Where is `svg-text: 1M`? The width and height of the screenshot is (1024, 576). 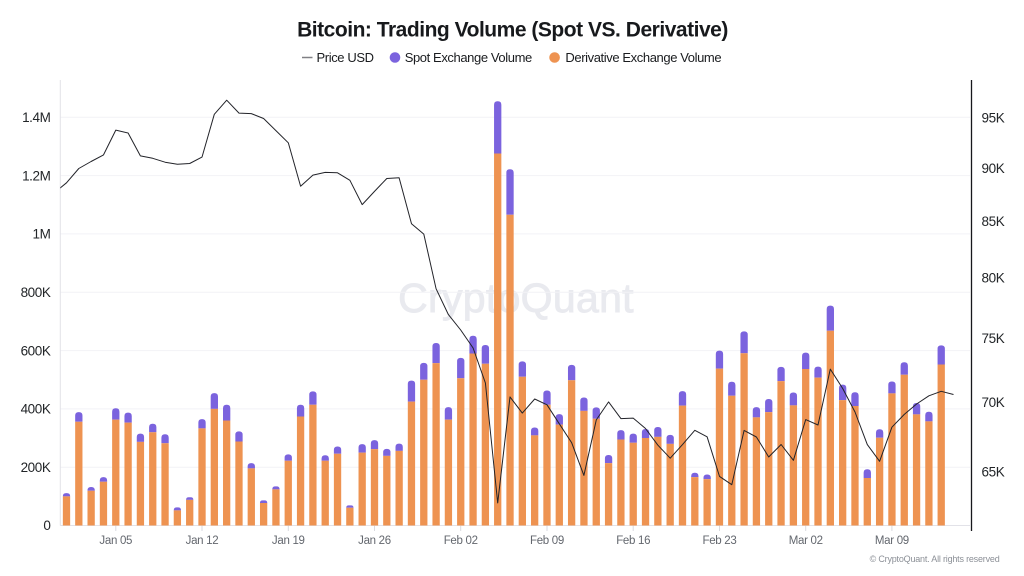
svg-text: 1M is located at coordinates (42, 234).